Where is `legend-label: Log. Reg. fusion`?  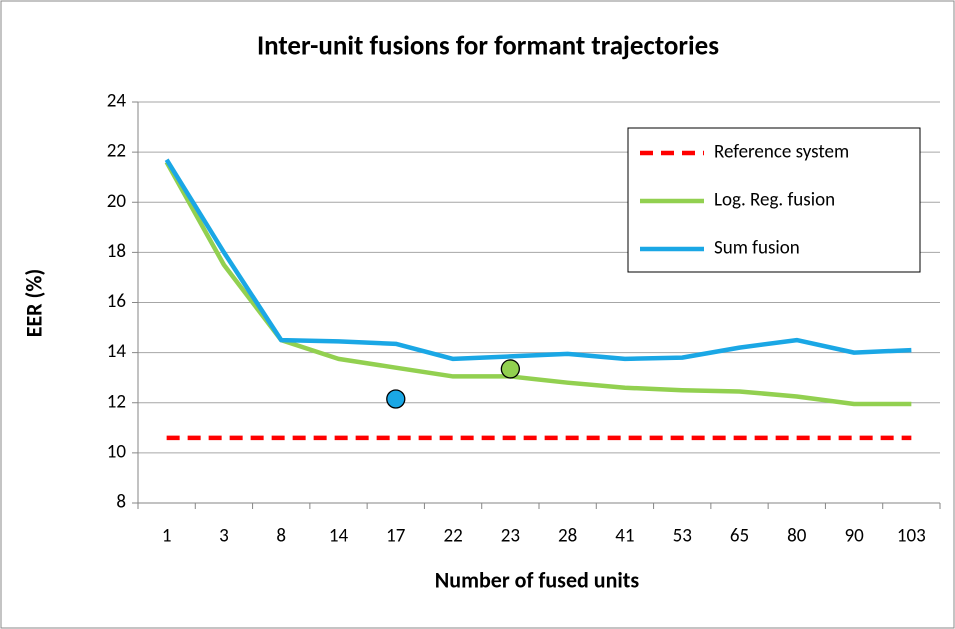
legend-label: Log. Reg. fusion is located at coordinates (774, 200).